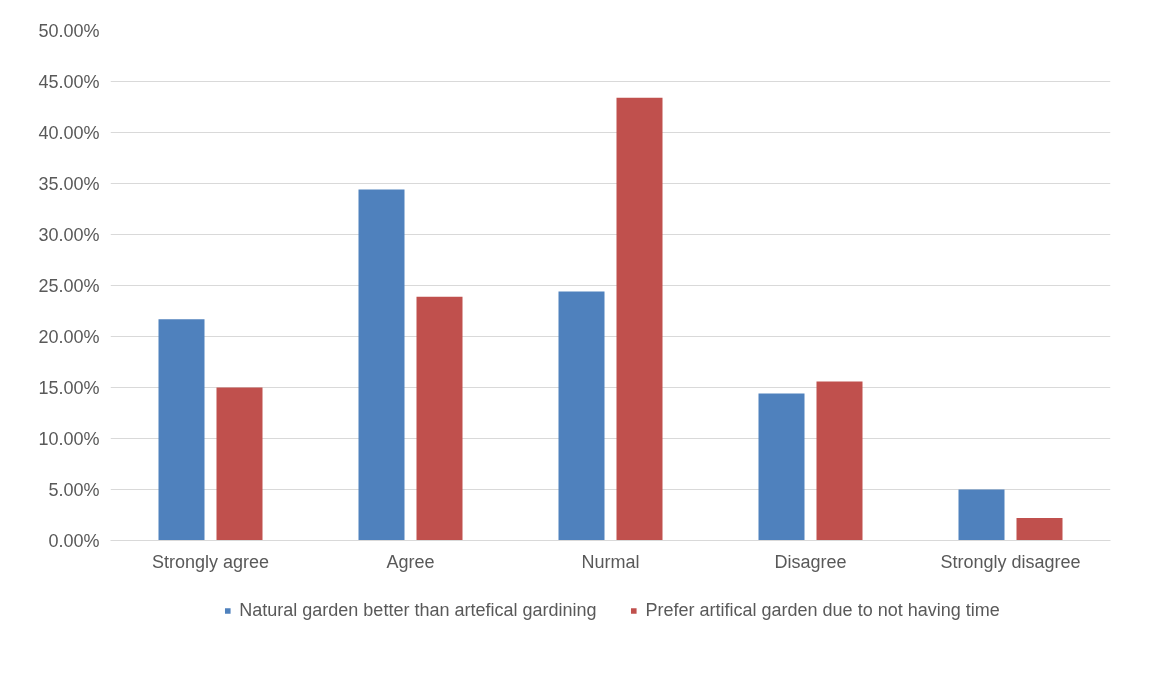 Image resolution: width=1151 pixels, height=680 pixels. I want to click on legend-label: Prefer artifical garden due to not having time, so click(822, 610).